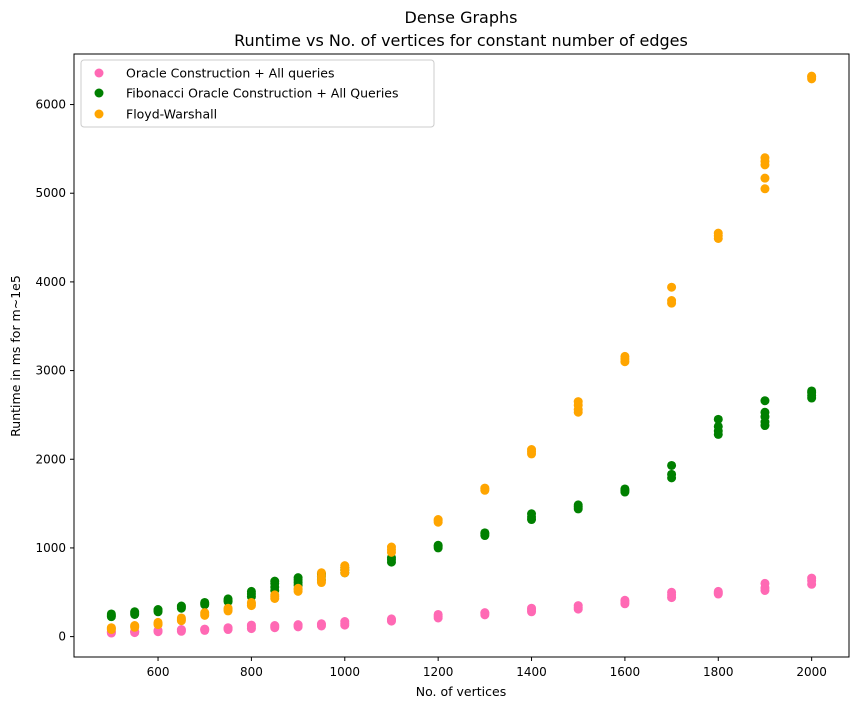  Describe the element at coordinates (461, 17) in the screenshot. I see `chart-title: Dense Graphs` at that location.